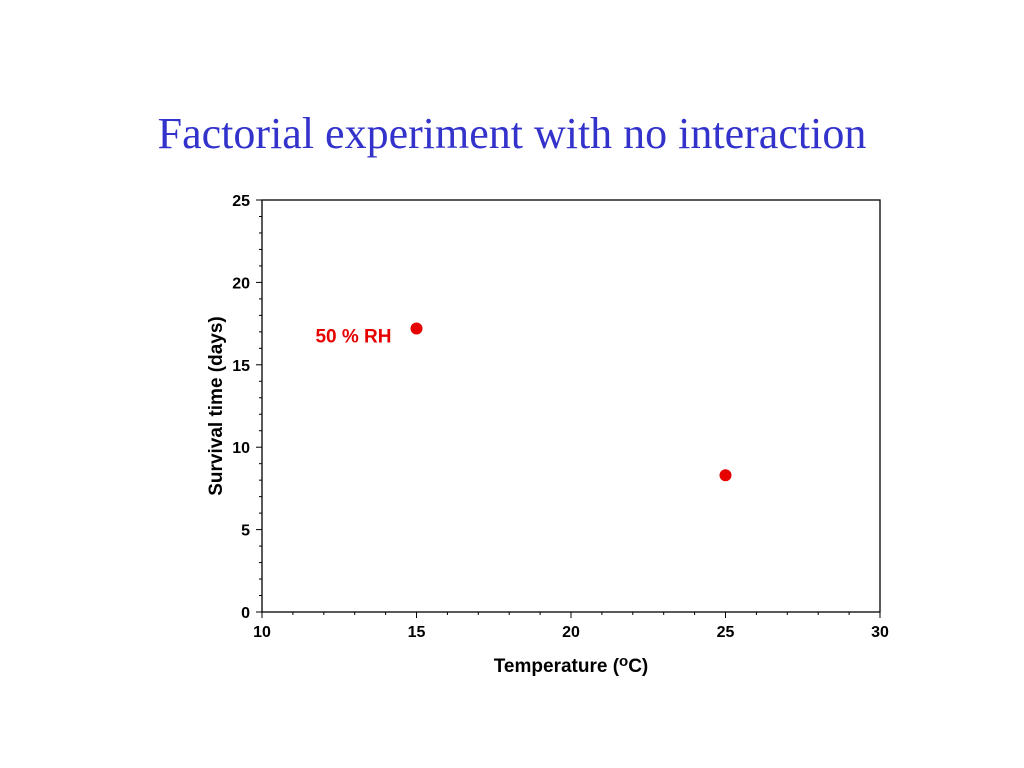 This screenshot has width=1024, height=768. Describe the element at coordinates (571, 632) in the screenshot. I see `x-tick-label: 20` at that location.